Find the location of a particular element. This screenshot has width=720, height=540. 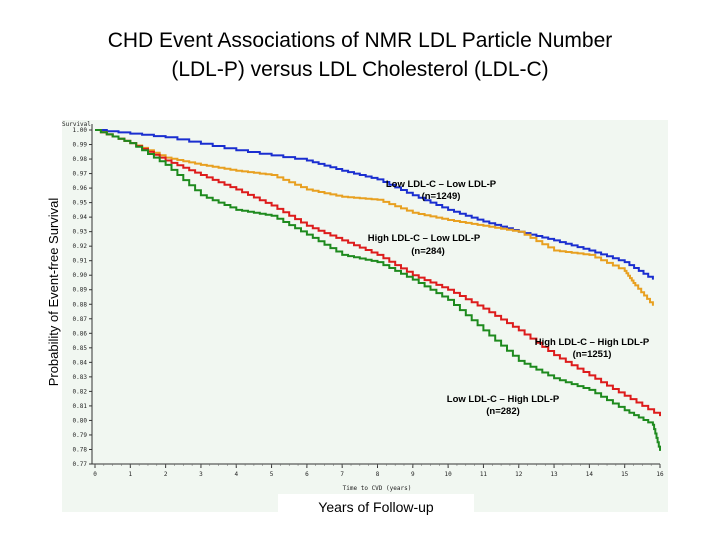

y-tick-label: 0.90 is located at coordinates (80, 275).